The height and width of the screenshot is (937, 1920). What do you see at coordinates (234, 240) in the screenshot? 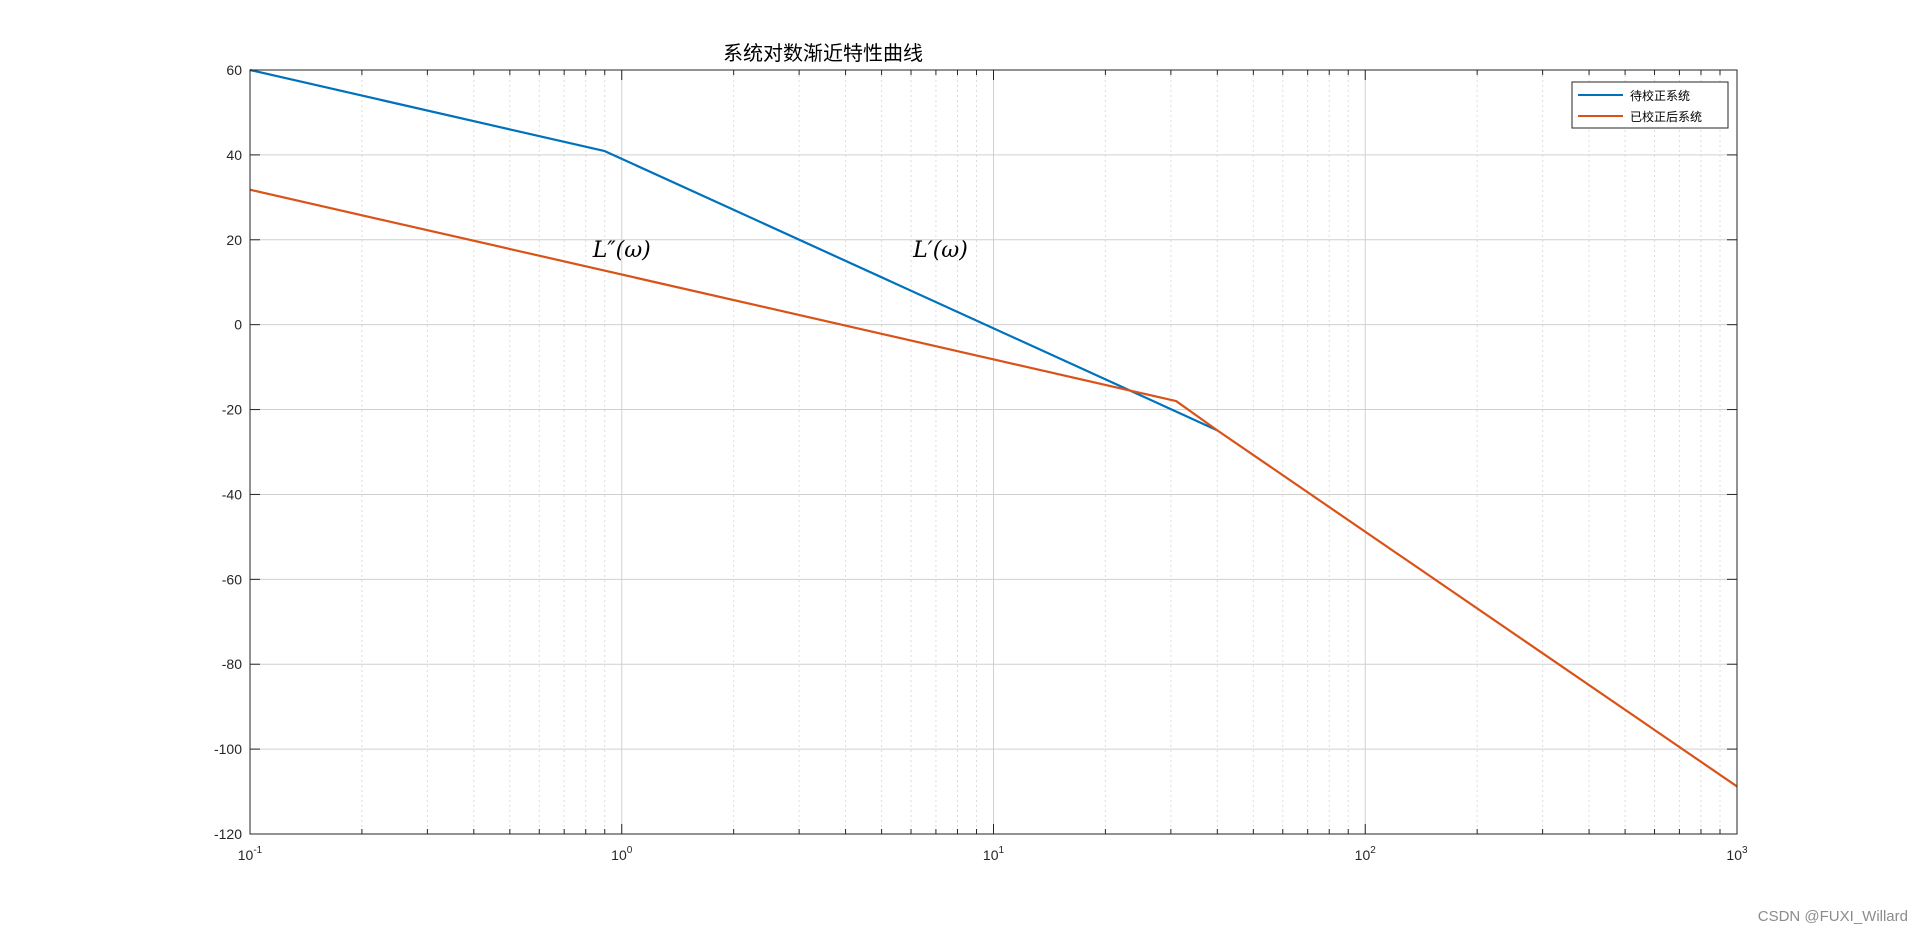
I see `y-tick-label: 20` at bounding box center [234, 240].